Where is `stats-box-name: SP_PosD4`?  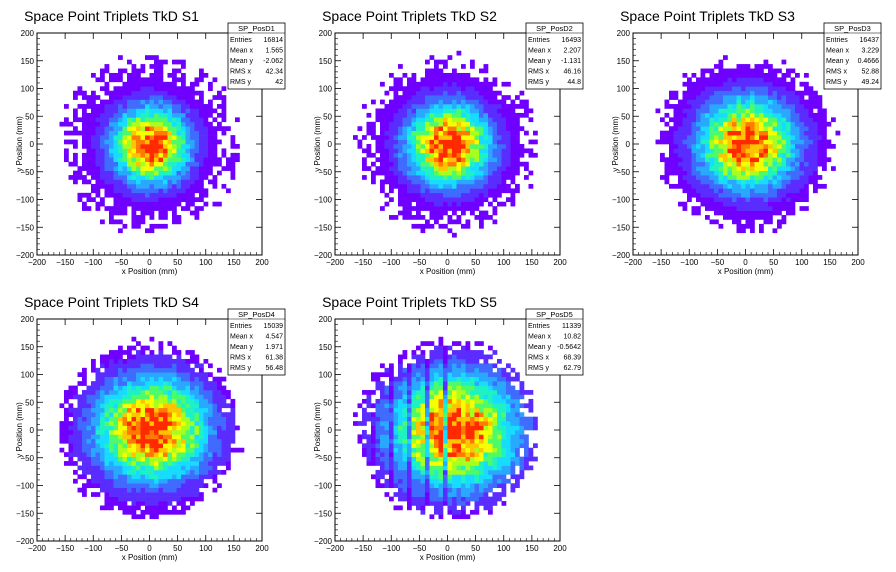 stats-box-name: SP_PosD4 is located at coordinates (256, 314).